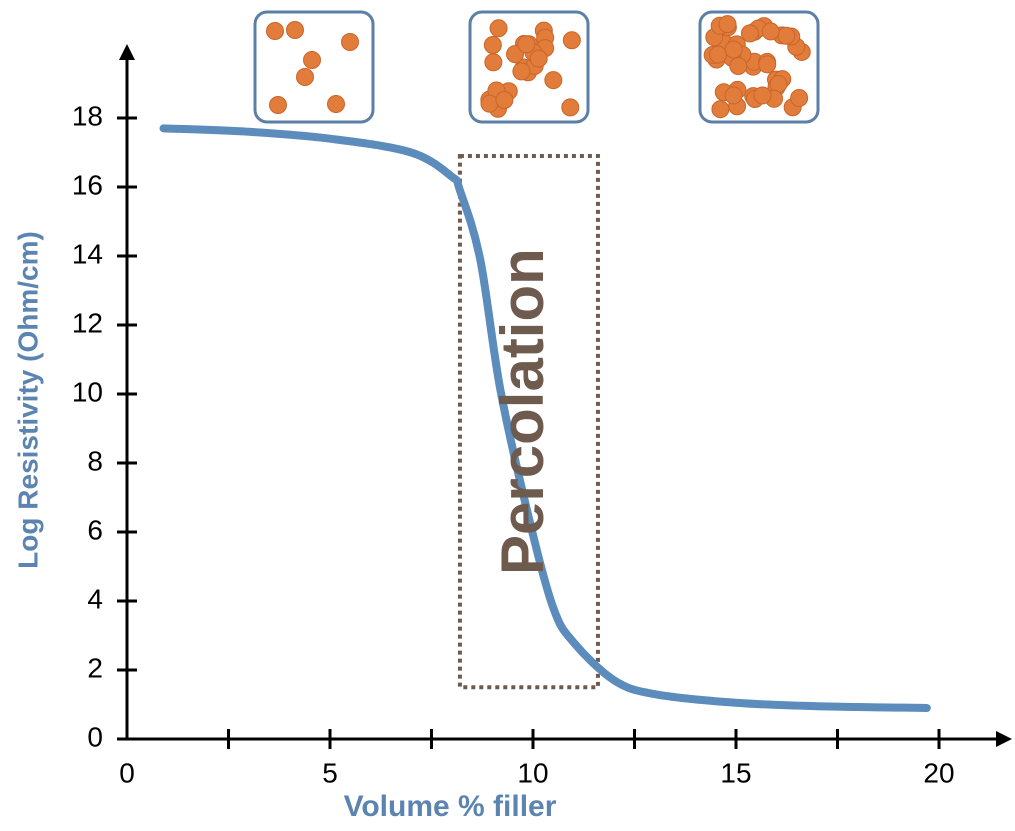  Describe the element at coordinates (95, 667) in the screenshot. I see `y-tick-label: 2` at that location.